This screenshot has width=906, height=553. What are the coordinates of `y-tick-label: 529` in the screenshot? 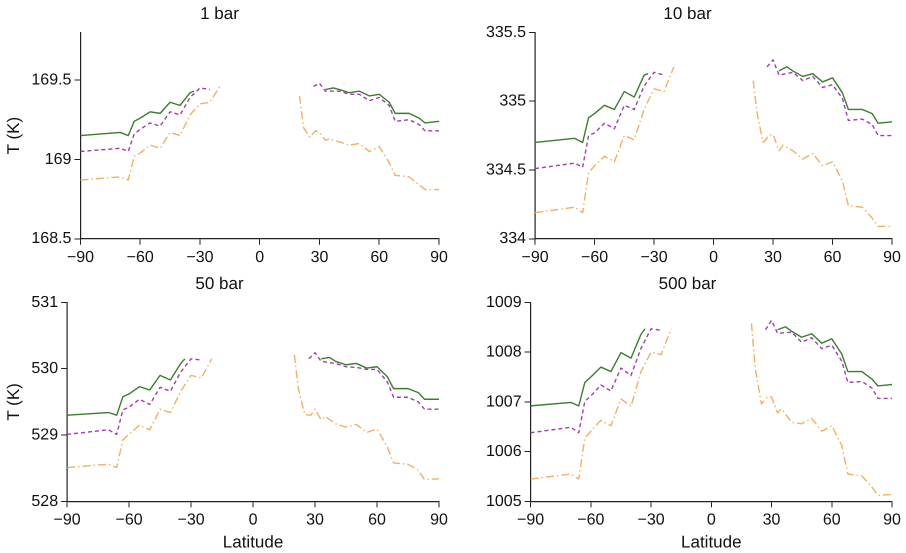 It's located at (44, 435).